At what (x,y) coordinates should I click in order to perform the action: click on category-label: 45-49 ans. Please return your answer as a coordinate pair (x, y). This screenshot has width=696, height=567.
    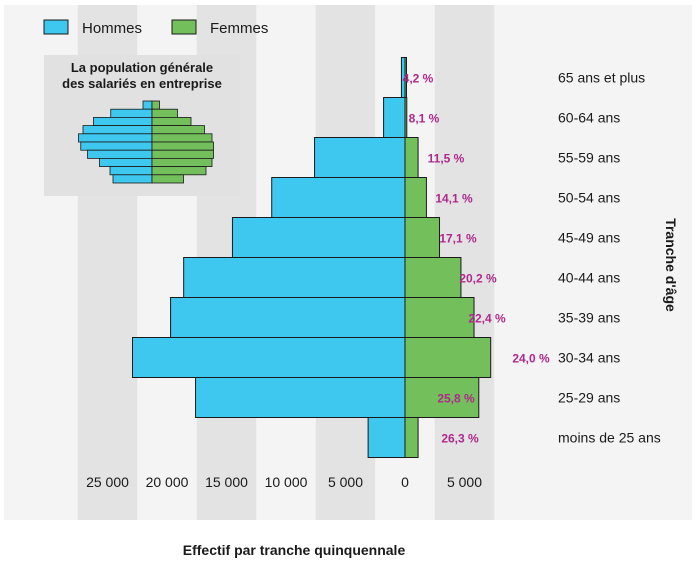
    Looking at the image, I should click on (589, 238).